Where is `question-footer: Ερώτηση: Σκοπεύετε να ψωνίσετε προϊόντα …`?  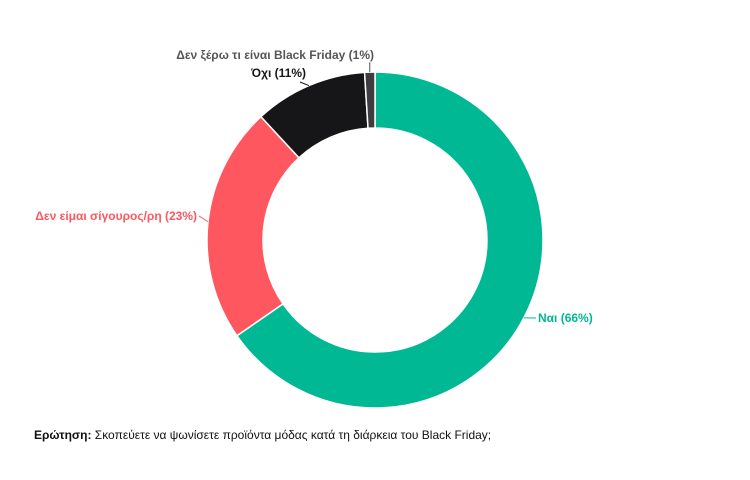 question-footer: Ερώτηση: Σκοπεύετε να ψωνίσετε προϊόντα … is located at coordinates (384, 435).